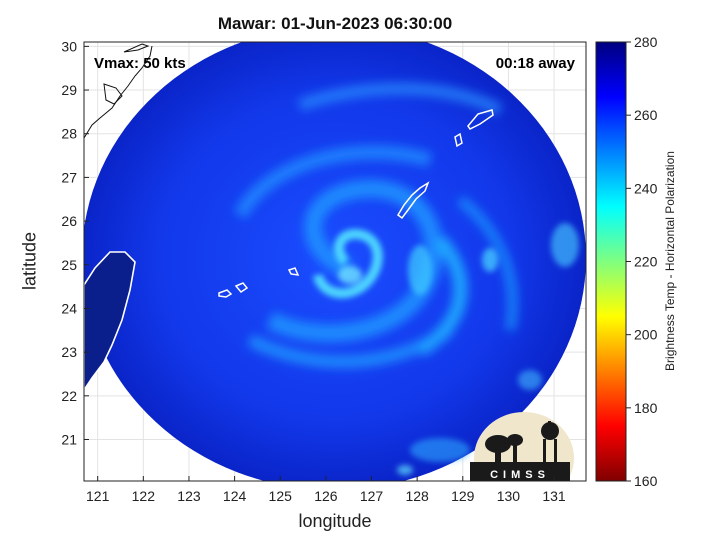  Describe the element at coordinates (144, 496) in the screenshot. I see `x-tick-label: 122` at that location.